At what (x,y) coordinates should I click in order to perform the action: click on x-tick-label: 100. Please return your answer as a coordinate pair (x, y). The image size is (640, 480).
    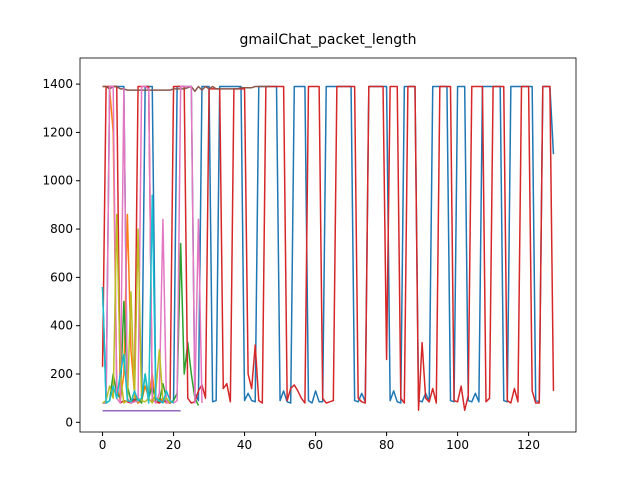
    Looking at the image, I should click on (457, 445).